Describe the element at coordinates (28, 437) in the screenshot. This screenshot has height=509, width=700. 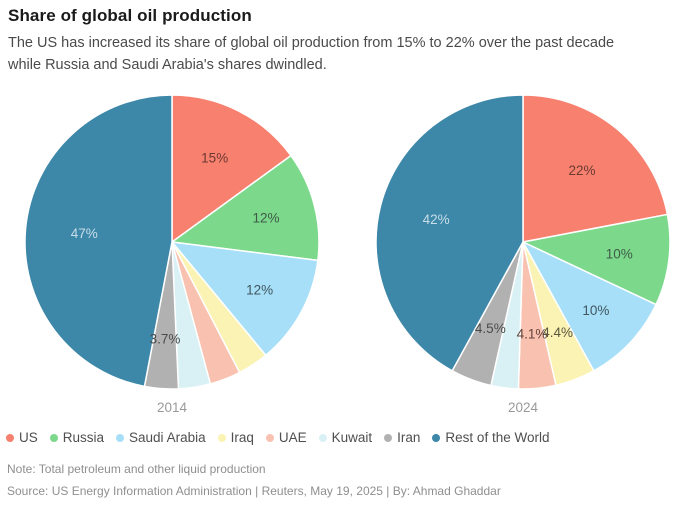
I see `legend-label: US` at that location.